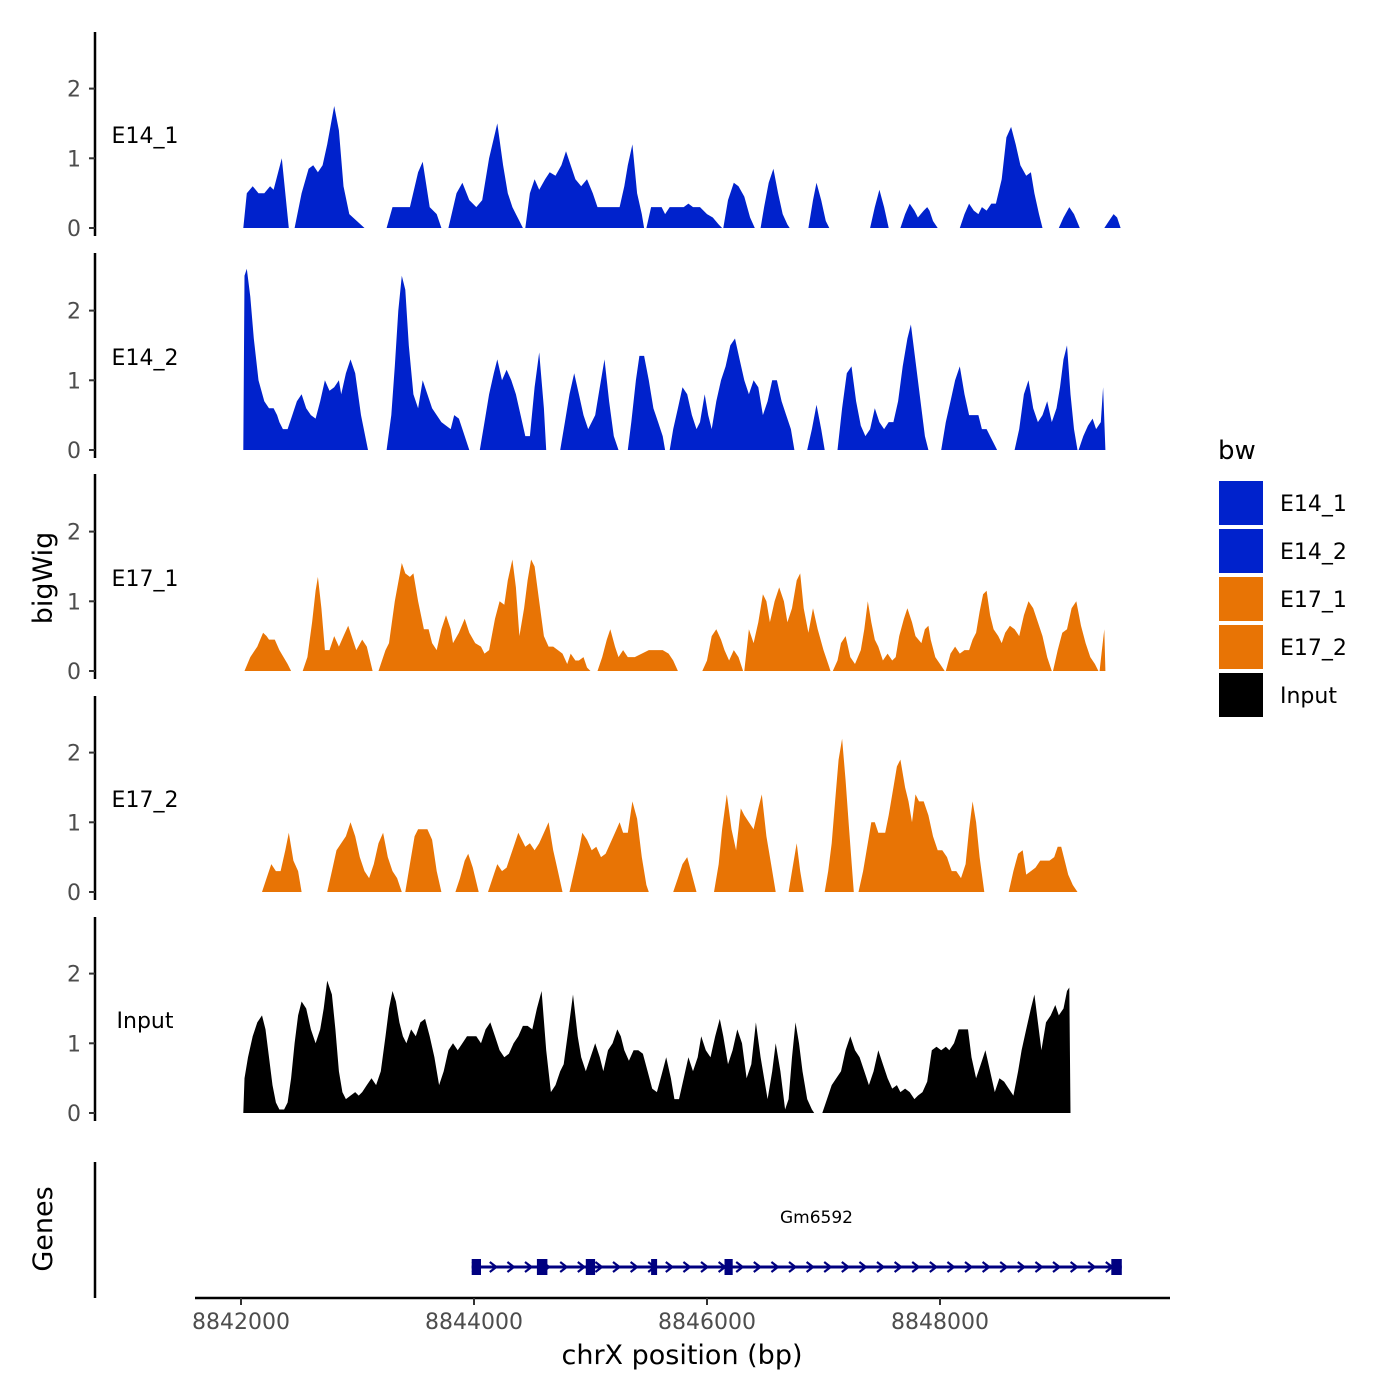 The height and width of the screenshot is (1400, 1400). What do you see at coordinates (74, 90) in the screenshot?
I see `y-tick-label-E14_1-2: 2` at bounding box center [74, 90].